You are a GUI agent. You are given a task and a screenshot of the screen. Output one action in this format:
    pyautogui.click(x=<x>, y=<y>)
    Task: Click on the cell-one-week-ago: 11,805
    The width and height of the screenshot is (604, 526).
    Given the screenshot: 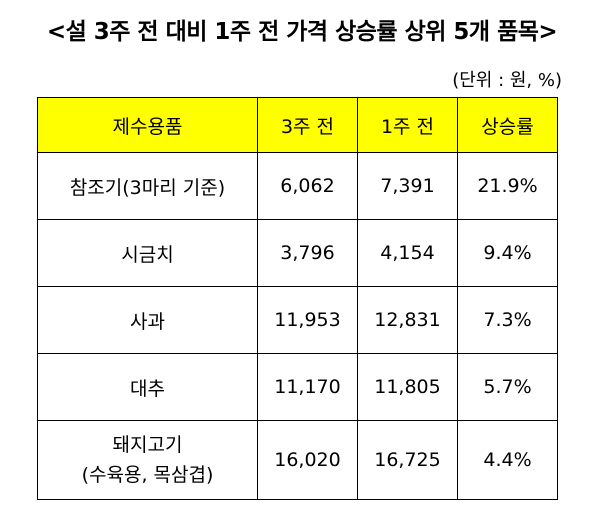 What is the action you would take?
    pyautogui.click(x=407, y=387)
    